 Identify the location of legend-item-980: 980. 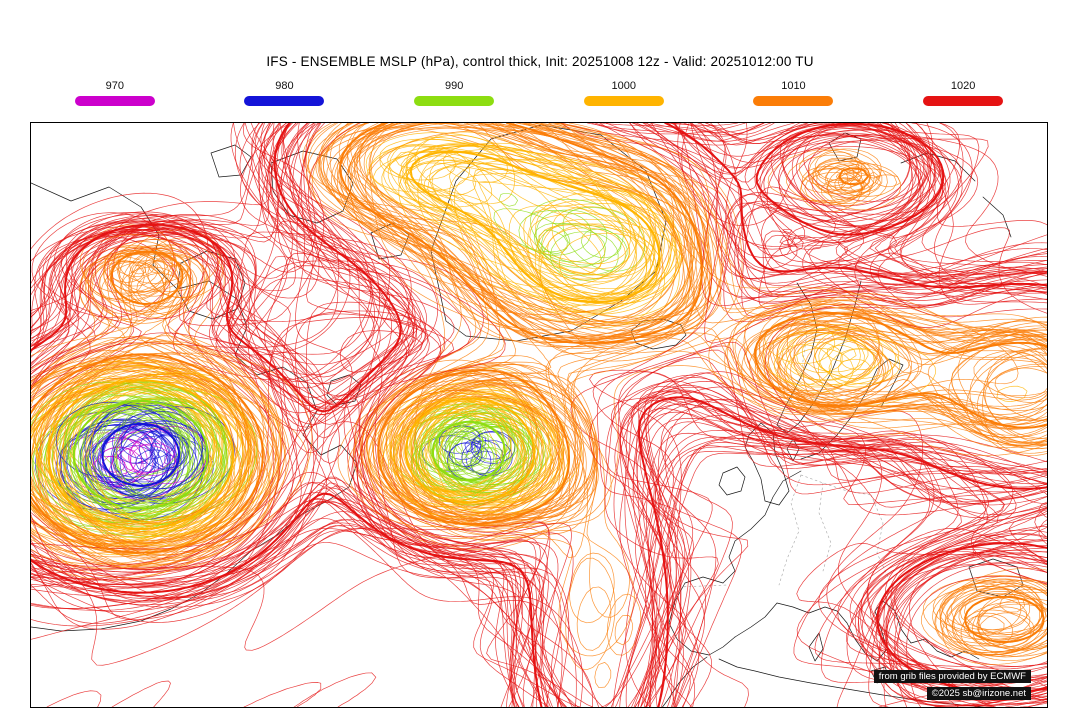
(284, 93).